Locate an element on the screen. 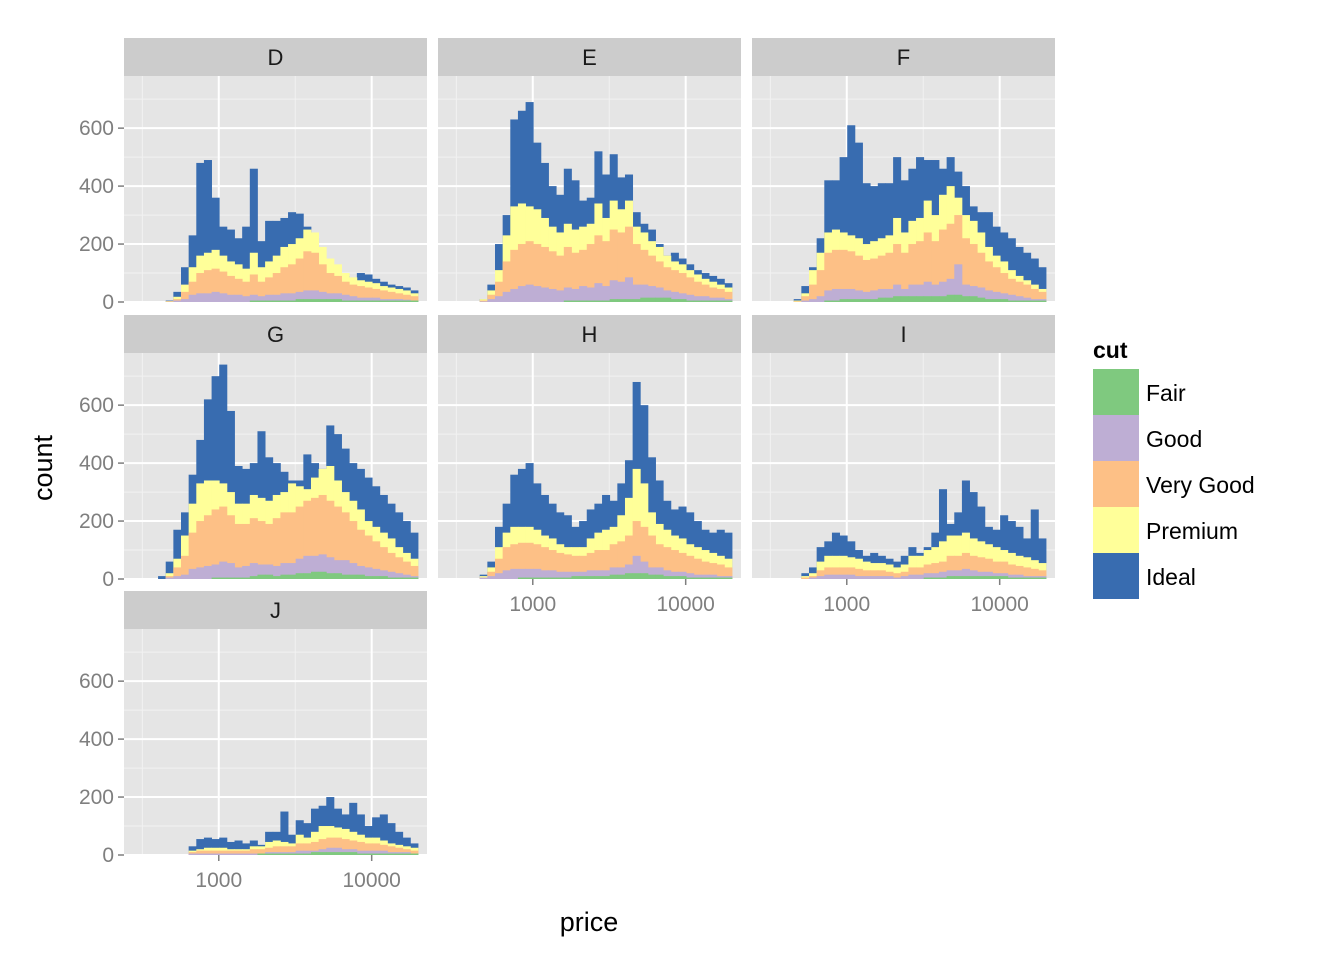 The height and width of the screenshot is (960, 1344). legend-swatch is located at coordinates (1116, 484).